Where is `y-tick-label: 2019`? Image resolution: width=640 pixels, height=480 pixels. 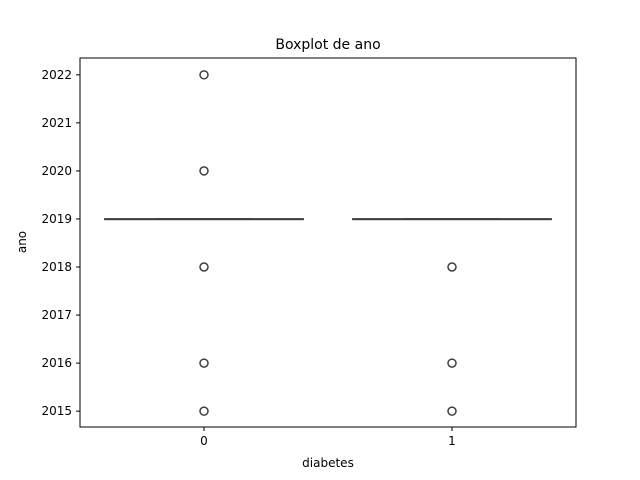 y-tick-label: 2019 is located at coordinates (56, 219).